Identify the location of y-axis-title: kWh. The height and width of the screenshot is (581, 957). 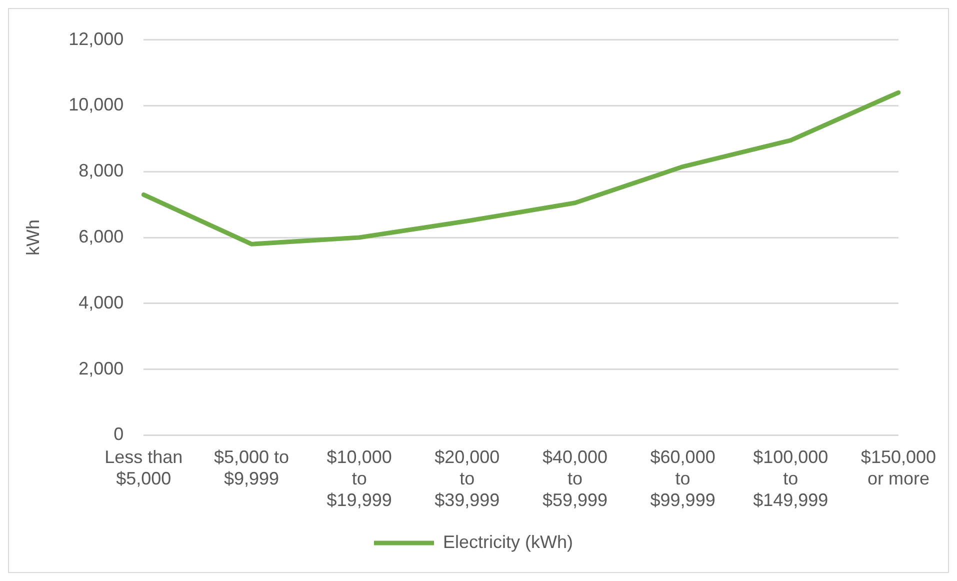
(32, 238).